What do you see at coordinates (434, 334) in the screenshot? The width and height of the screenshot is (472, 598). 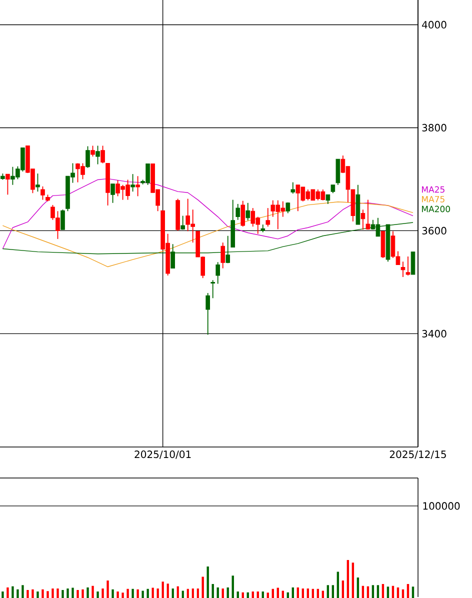 I see `y-tick-label: 3400` at bounding box center [434, 334].